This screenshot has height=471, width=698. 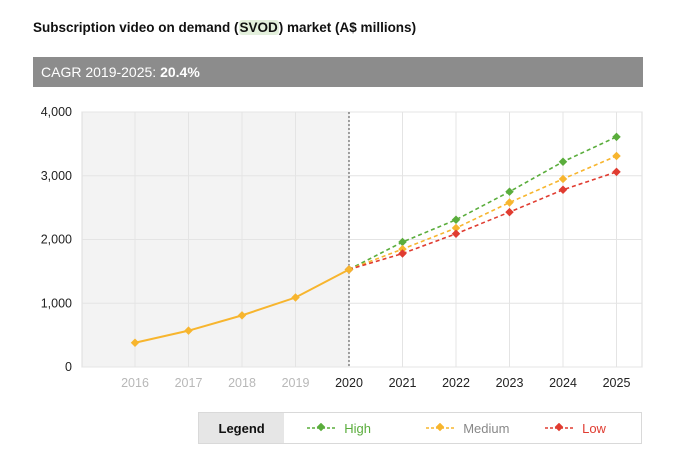 I want to click on legend-swatch-low, so click(x=560, y=427).